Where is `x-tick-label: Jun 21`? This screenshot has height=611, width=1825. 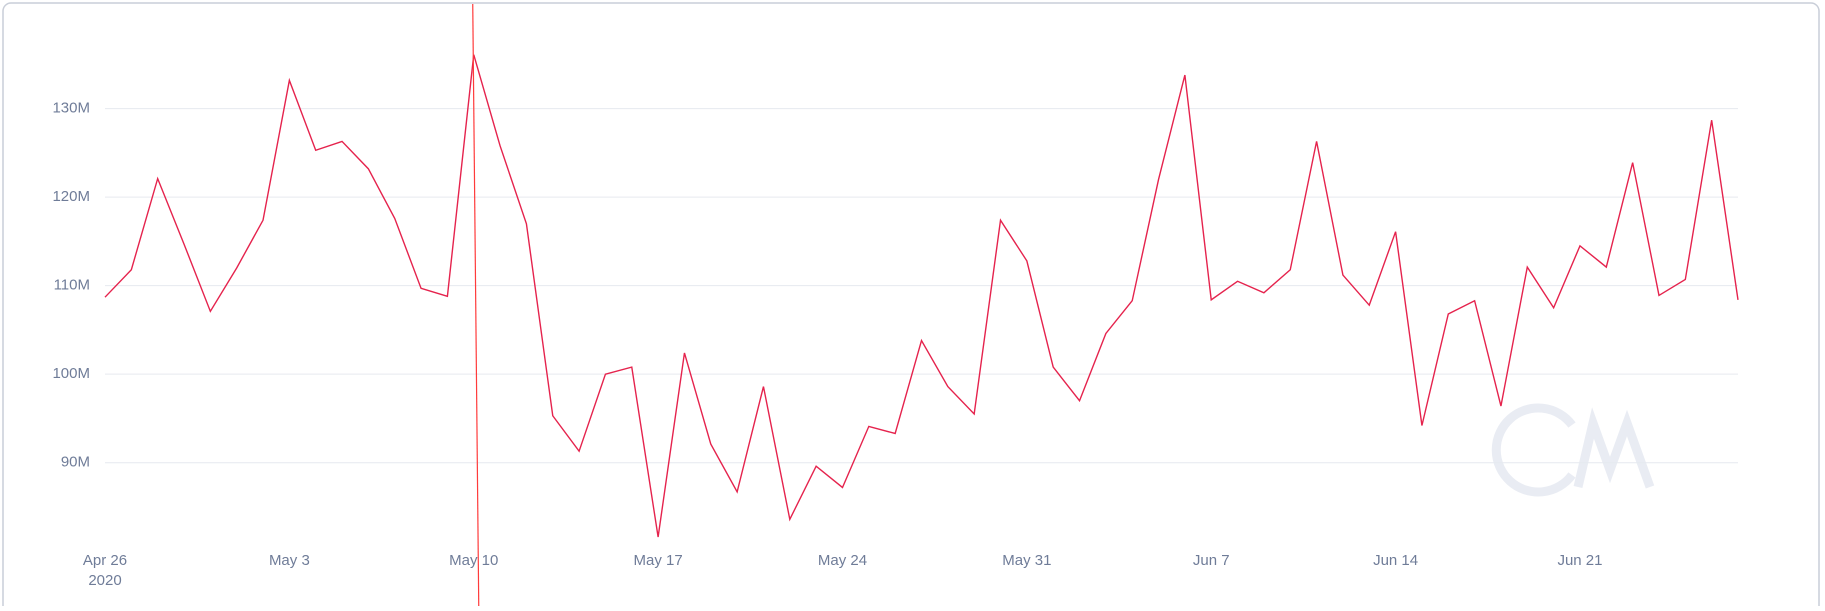
x-tick-label: Jun 21 is located at coordinates (1579, 560).